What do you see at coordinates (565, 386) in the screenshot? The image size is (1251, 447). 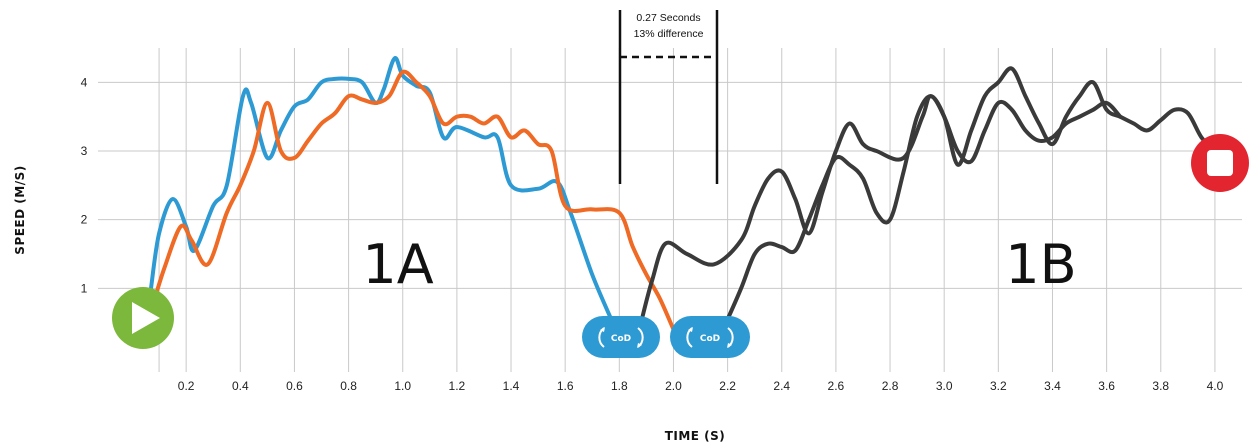 I see `x-tick-label: 1.6` at bounding box center [565, 386].